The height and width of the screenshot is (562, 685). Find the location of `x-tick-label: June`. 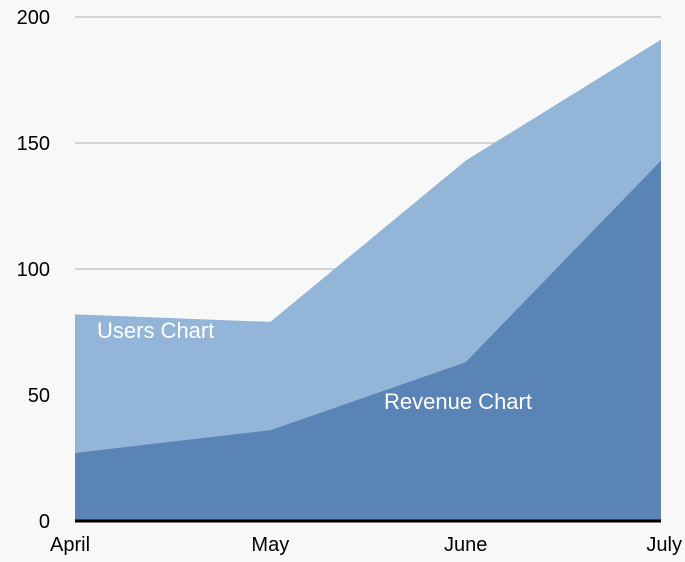

x-tick-label: June is located at coordinates (465, 545).